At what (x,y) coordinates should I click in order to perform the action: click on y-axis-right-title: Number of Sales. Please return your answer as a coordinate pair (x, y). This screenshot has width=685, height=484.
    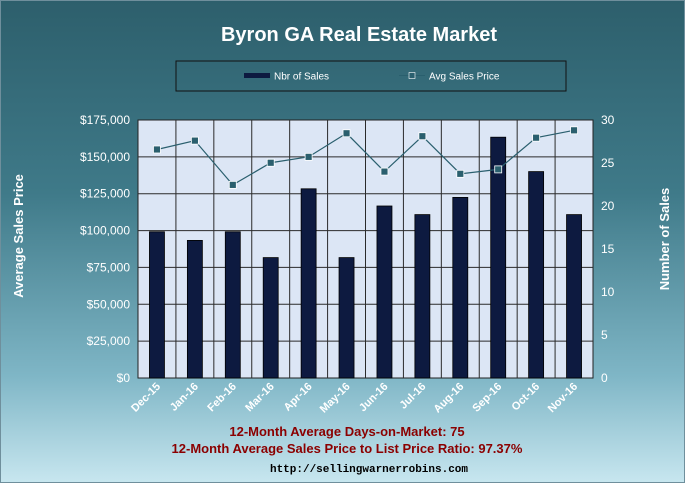
    Looking at the image, I should click on (664, 239).